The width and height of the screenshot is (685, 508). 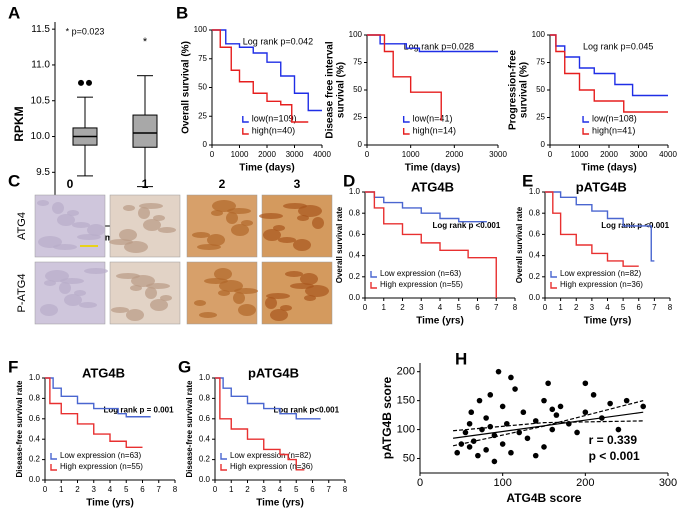 I want to click on y-axis-label: pATG4B score, so click(x=387, y=417).